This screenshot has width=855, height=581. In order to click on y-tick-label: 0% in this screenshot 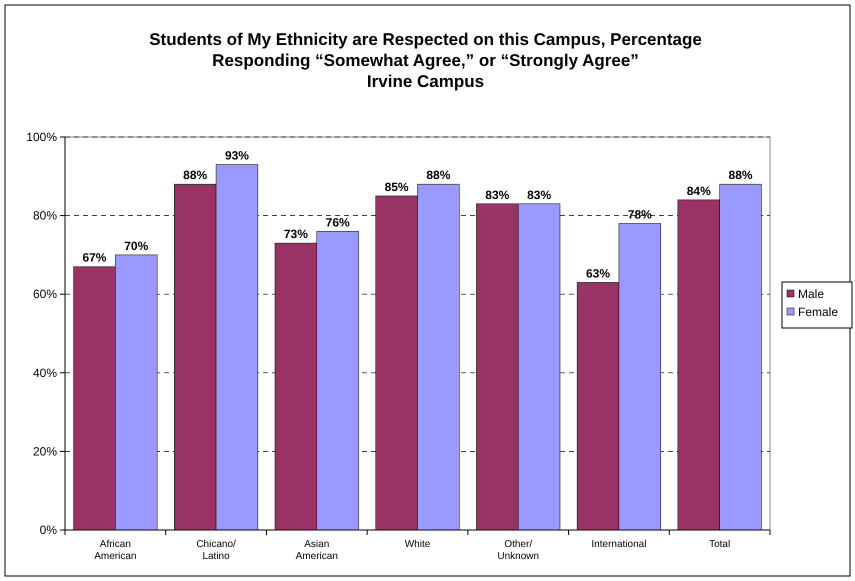, I will do `click(49, 530)`.